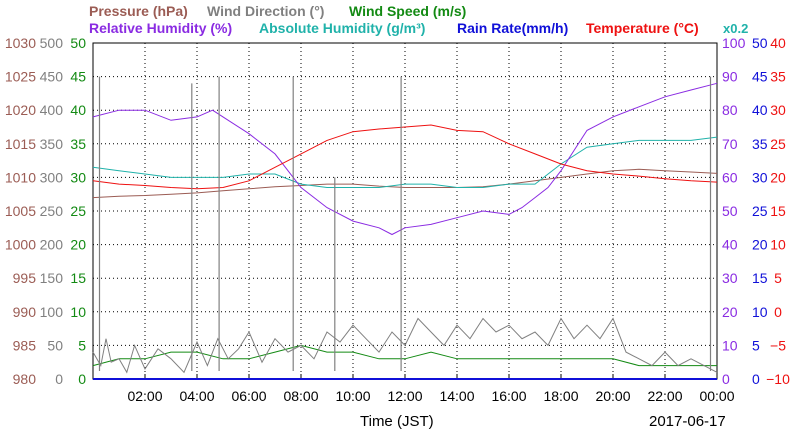 This screenshot has height=434, width=800. I want to click on wind_dir-tick-label: 300, so click(52, 177).